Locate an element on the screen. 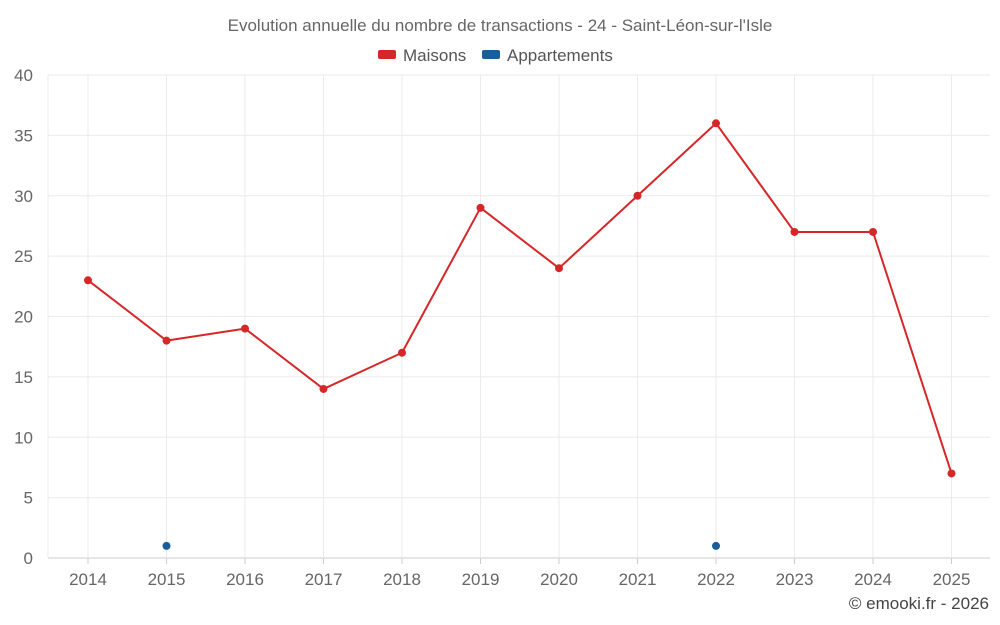 The image size is (1000, 625). credit-text: © emooki.fr - 2026 is located at coordinates (919, 603).